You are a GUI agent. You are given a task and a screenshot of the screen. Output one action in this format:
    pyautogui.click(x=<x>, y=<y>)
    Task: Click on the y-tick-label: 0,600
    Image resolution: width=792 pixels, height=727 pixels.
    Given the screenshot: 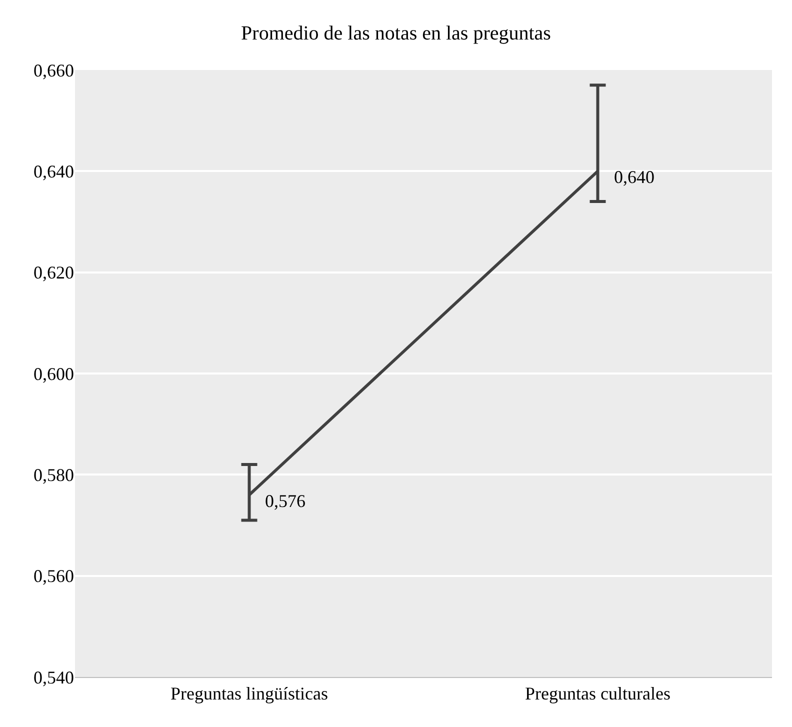 What is the action you would take?
    pyautogui.click(x=54, y=374)
    